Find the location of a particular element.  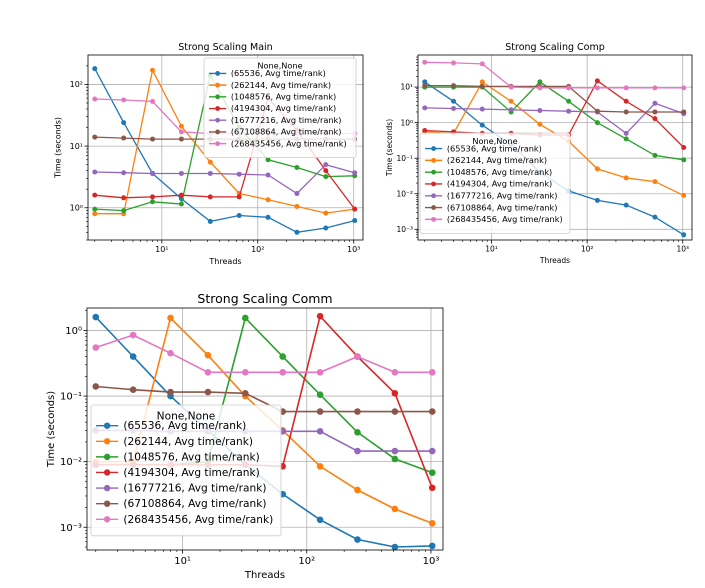

legend-label: (1048576, Avg time/rank) is located at coordinates (499, 172).